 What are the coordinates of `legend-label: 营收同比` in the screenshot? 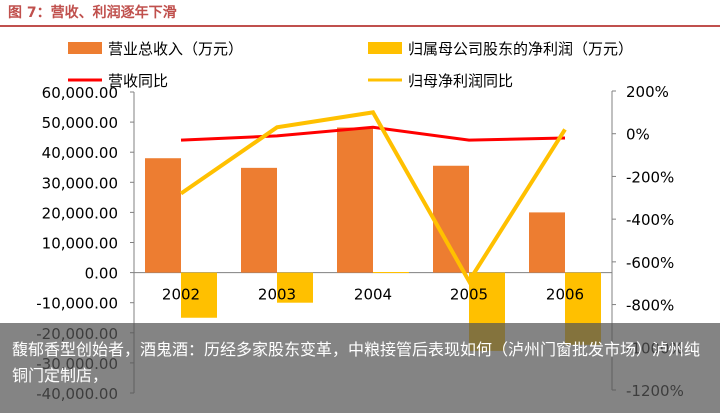 It's located at (138, 81).